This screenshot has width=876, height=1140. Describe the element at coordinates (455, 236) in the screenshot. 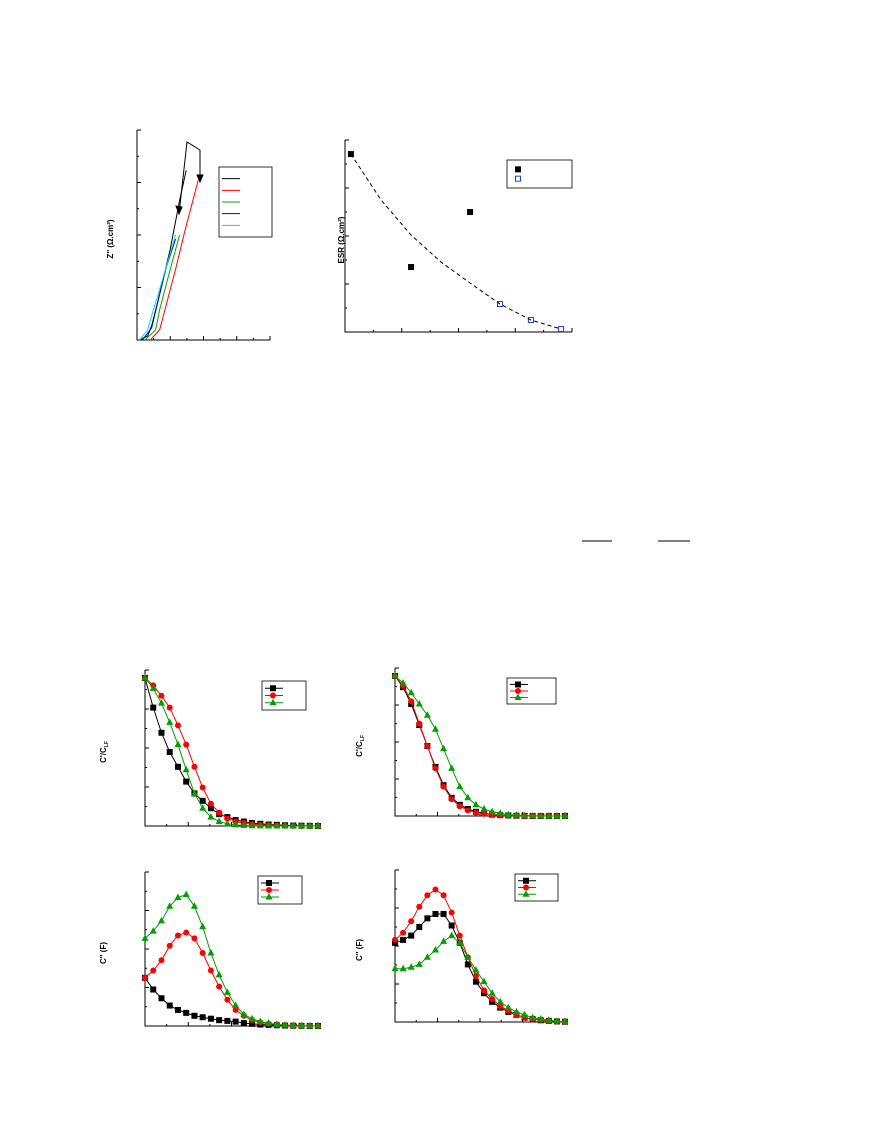

I see `chart: ESR (Ω.cm²)` at that location.